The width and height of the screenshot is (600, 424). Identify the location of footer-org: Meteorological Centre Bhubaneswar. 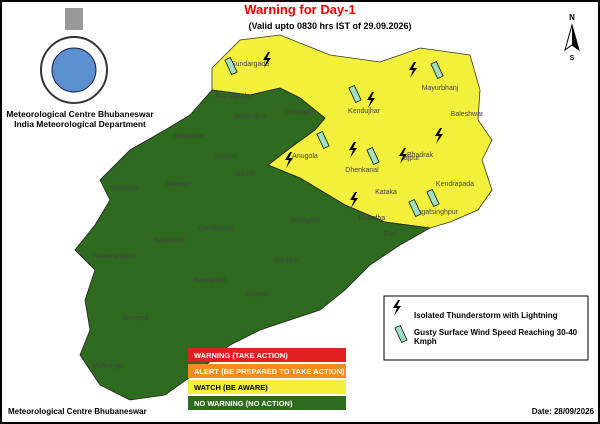
(77, 411).